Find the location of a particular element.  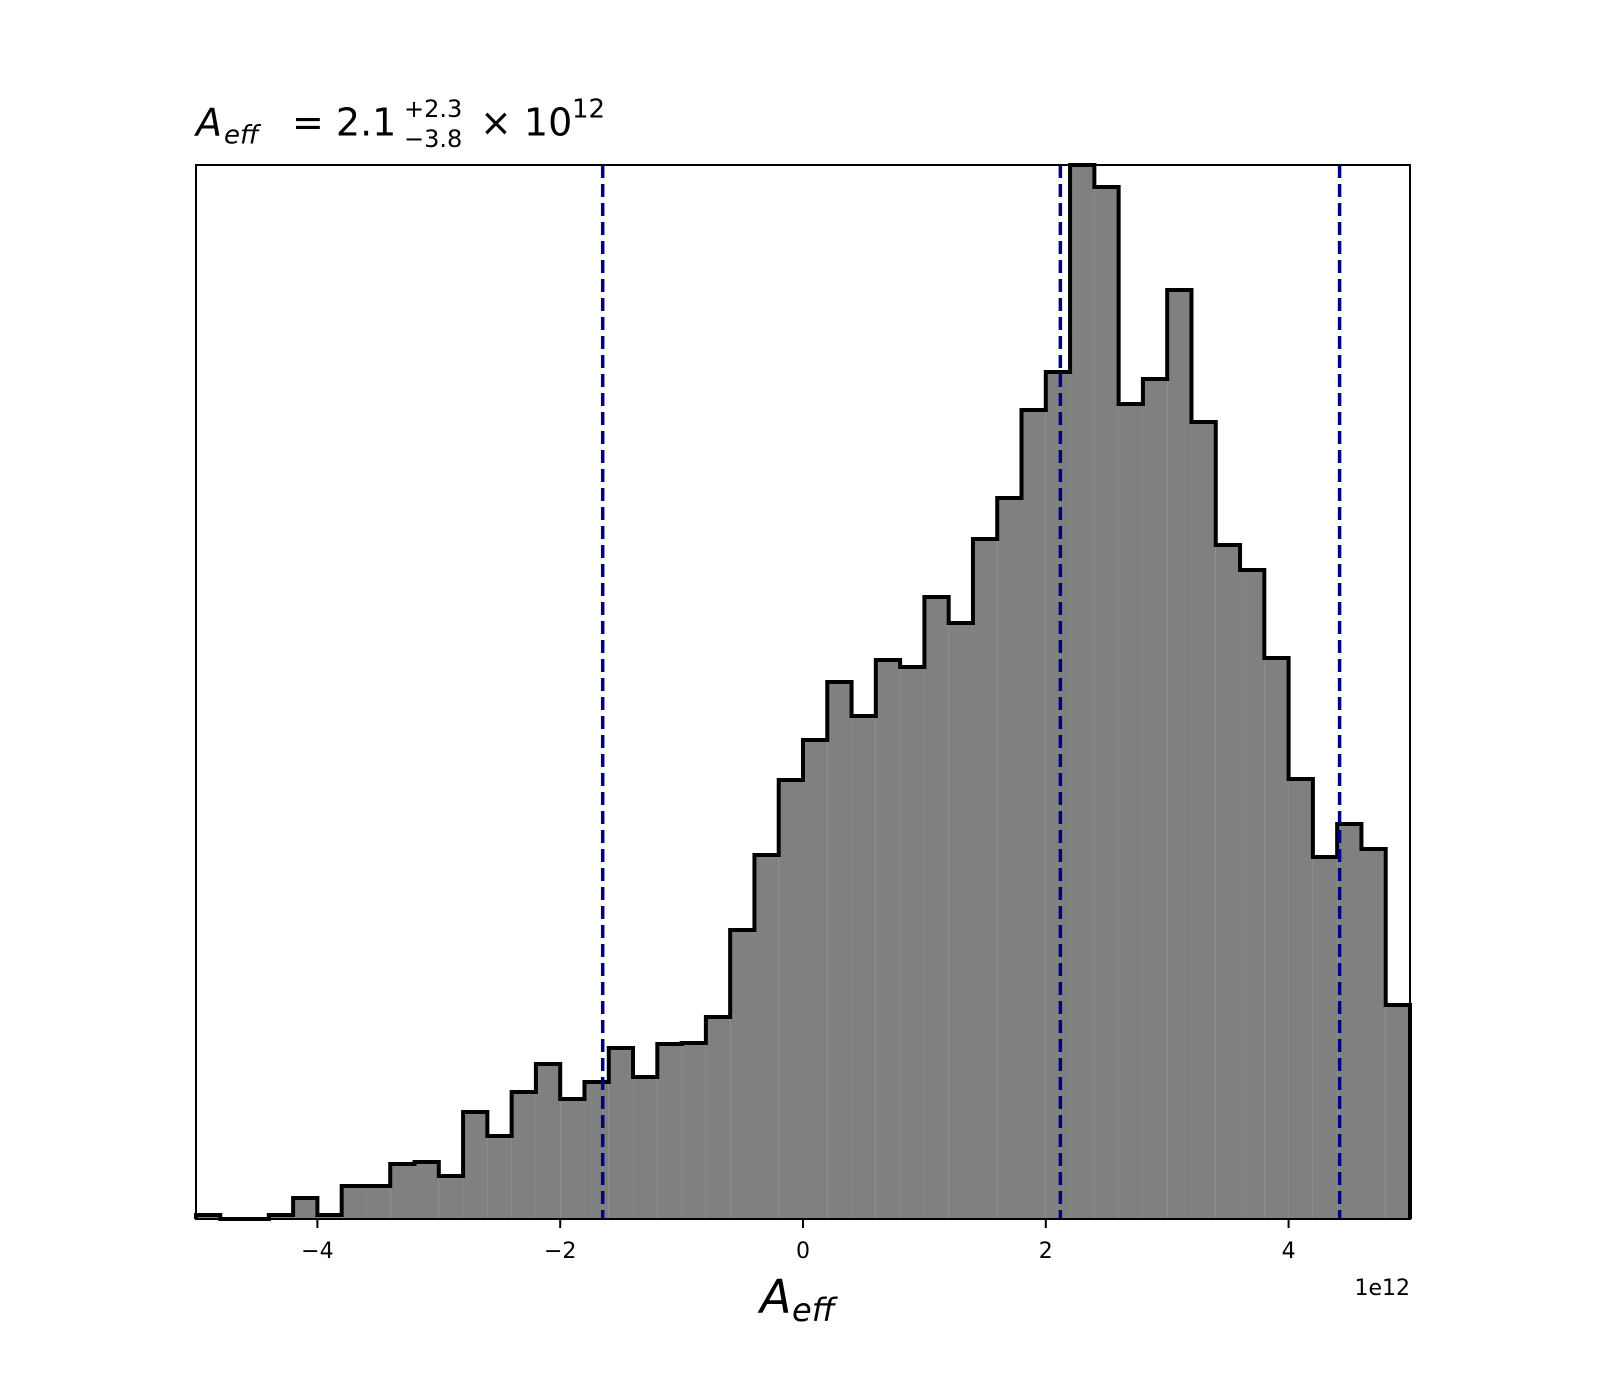

title-times: × 10 is located at coordinates (526, 123).